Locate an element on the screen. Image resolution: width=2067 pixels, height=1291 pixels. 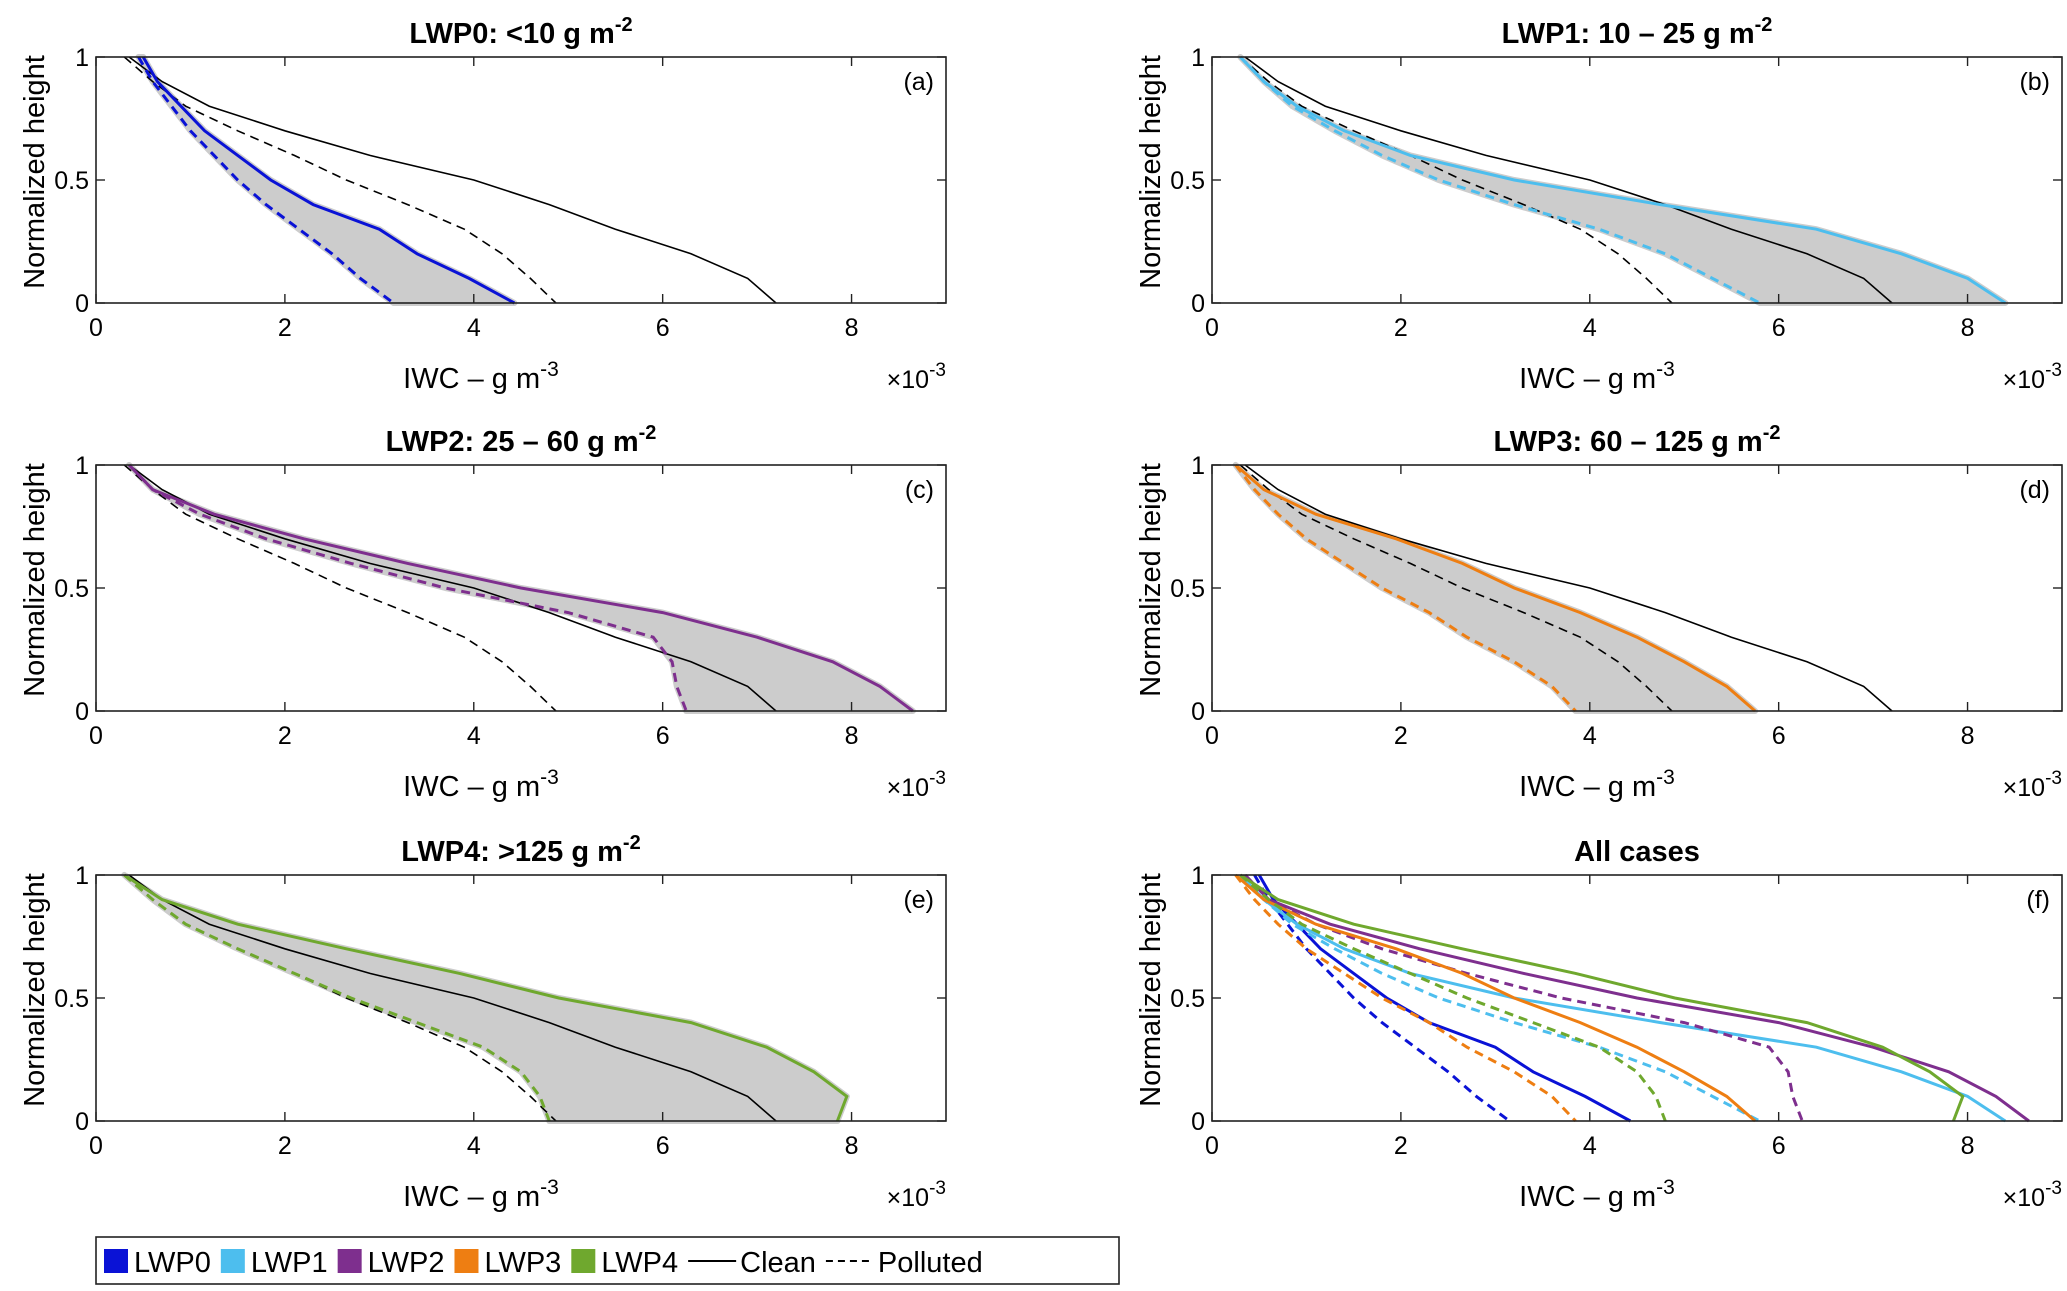
panel-label: (c) is located at coordinates (919, 490).